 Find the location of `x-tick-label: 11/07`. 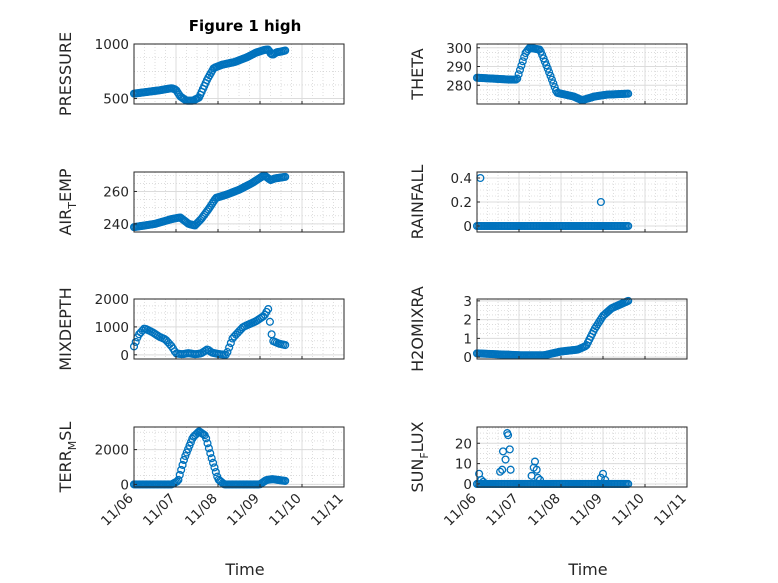

x-tick-label: 11/07 is located at coordinates (502, 510).